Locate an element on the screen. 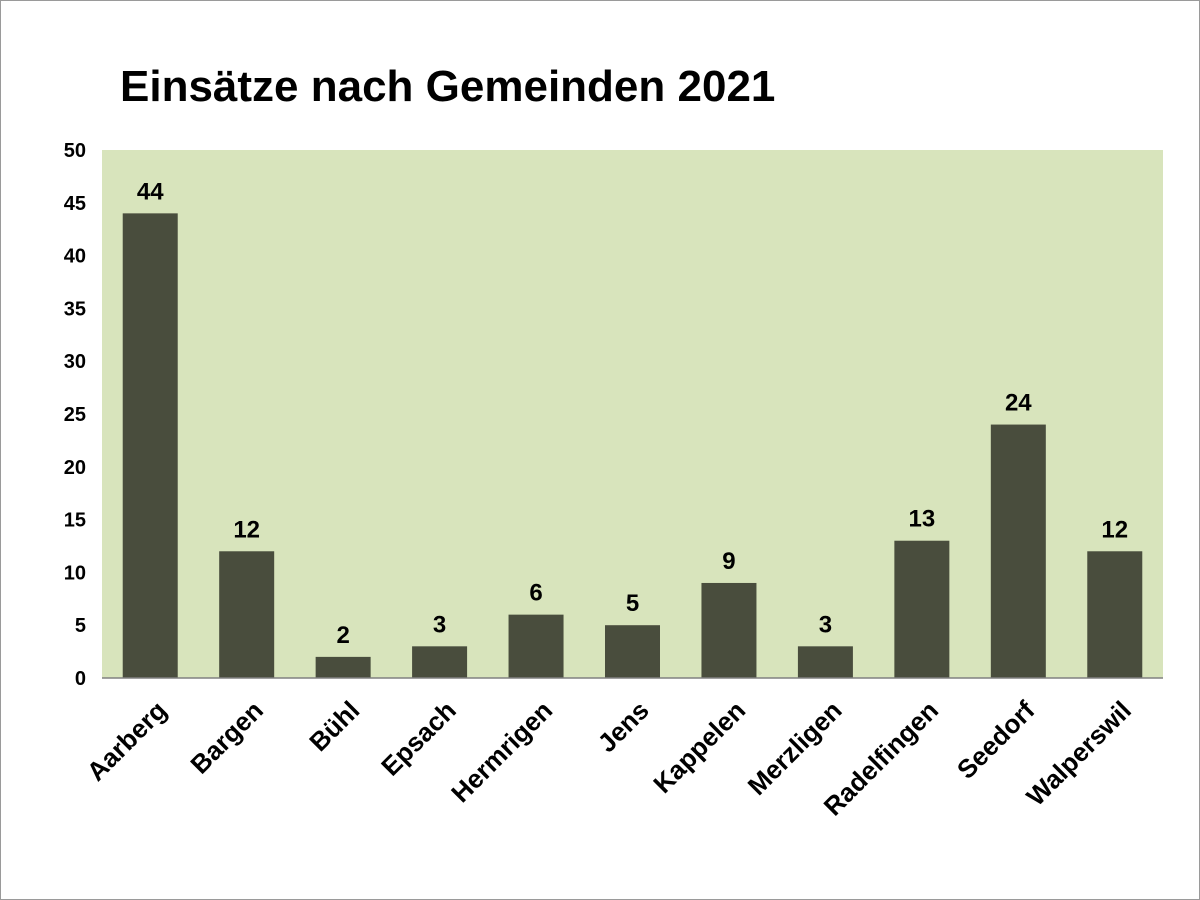 This screenshot has width=1200, height=900. y-tick-label: 5 is located at coordinates (80, 626).